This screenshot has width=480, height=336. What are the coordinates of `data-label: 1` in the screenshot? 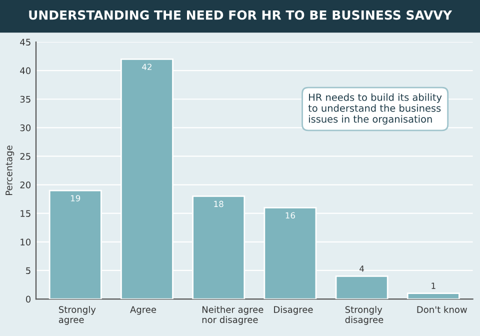 It's located at (434, 285).